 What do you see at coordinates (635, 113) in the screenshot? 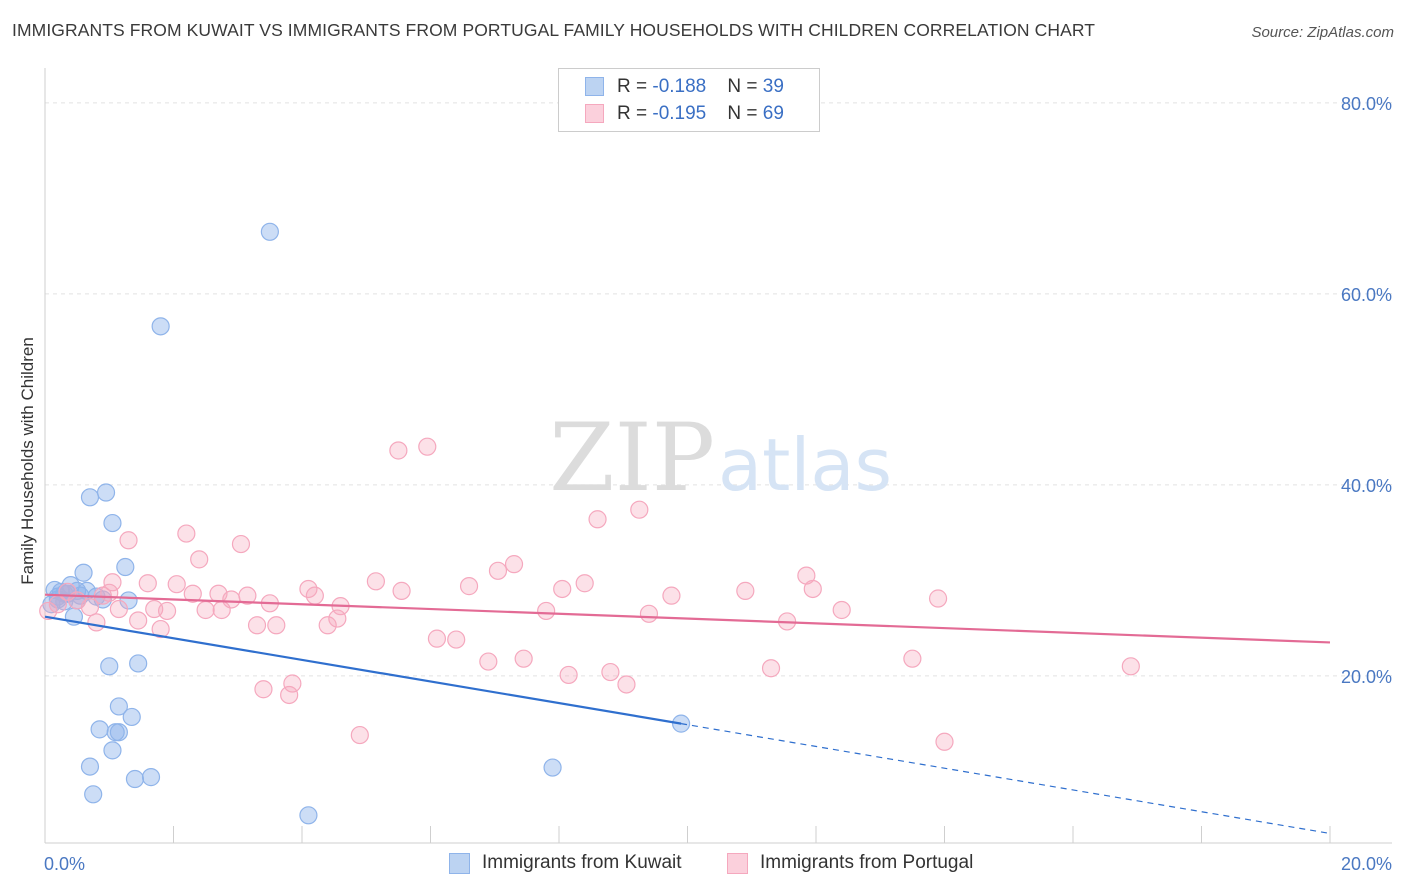
I see `portugal-r-label: R =` at bounding box center [635, 113].